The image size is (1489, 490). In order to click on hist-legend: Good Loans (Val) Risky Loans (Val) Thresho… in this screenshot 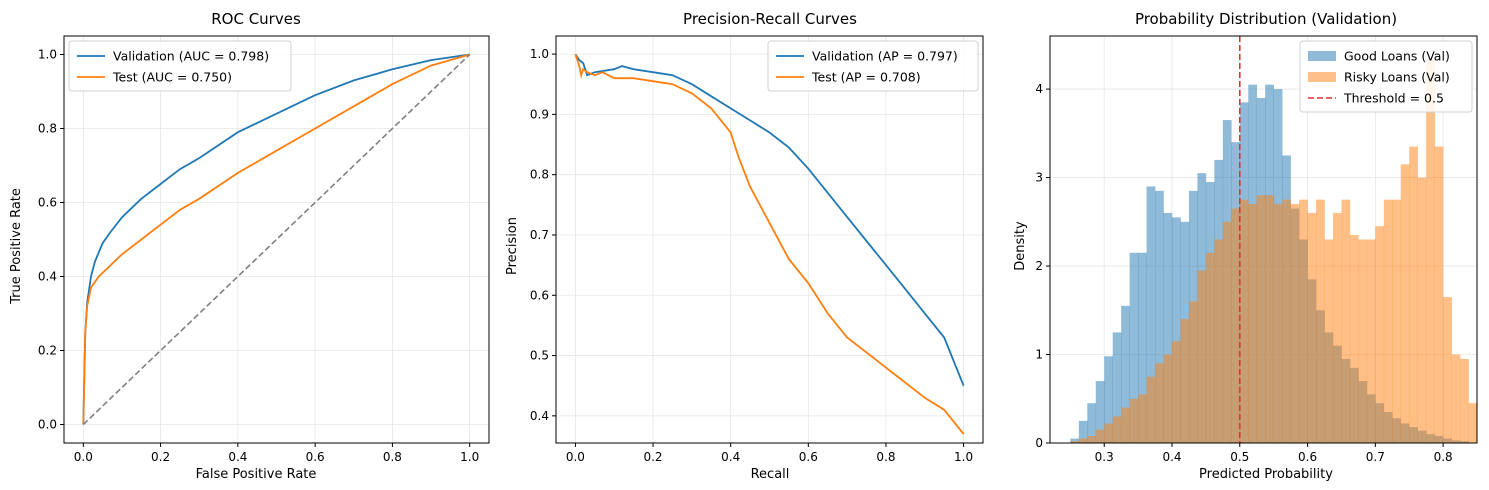, I will do `click(1386, 76)`.